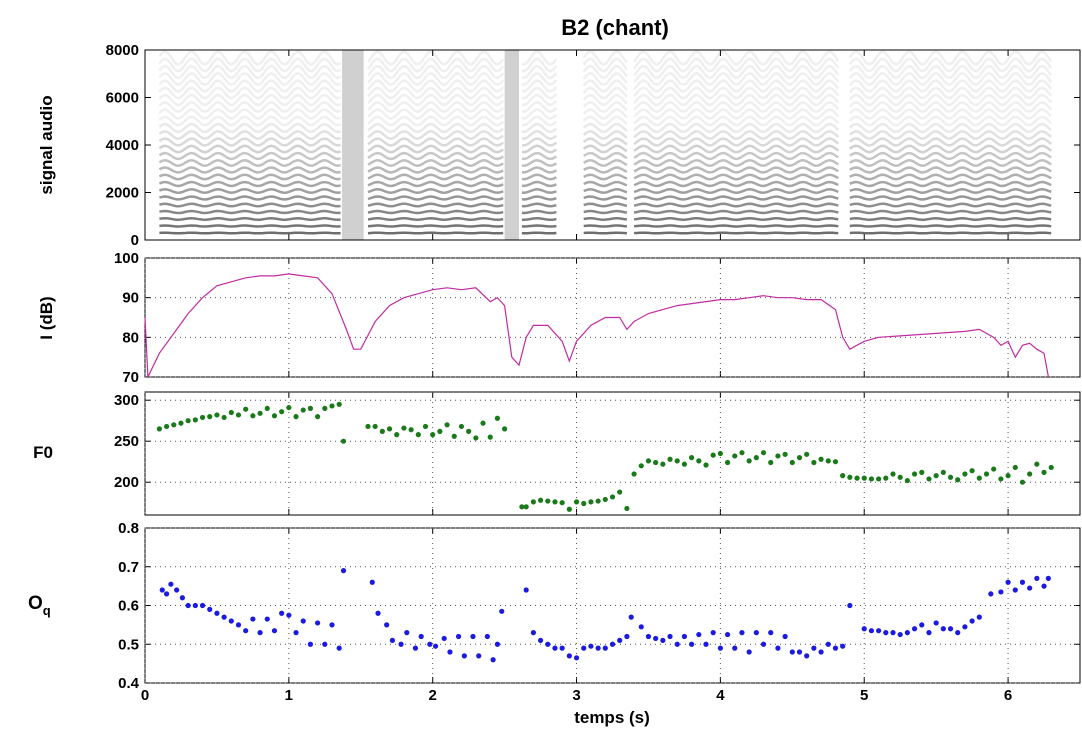  I want to click on noise-band, so click(512, 145).